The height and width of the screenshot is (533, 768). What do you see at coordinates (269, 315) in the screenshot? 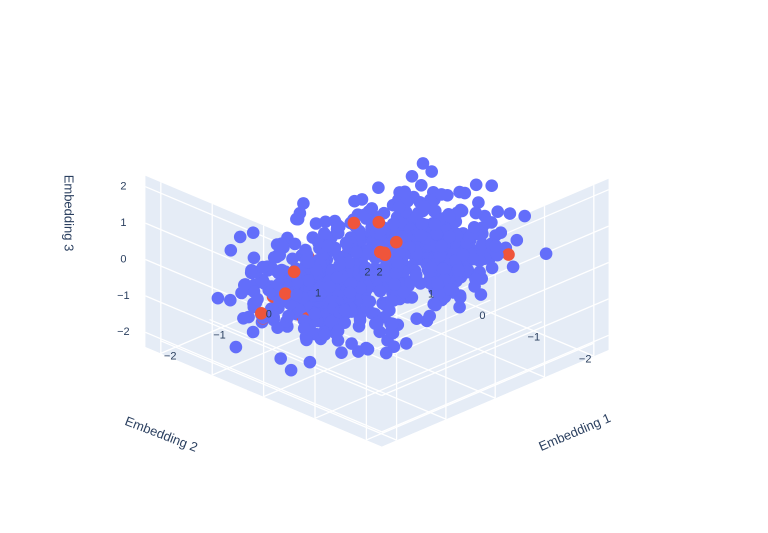
I see `x-tick-label: 0` at bounding box center [269, 315].